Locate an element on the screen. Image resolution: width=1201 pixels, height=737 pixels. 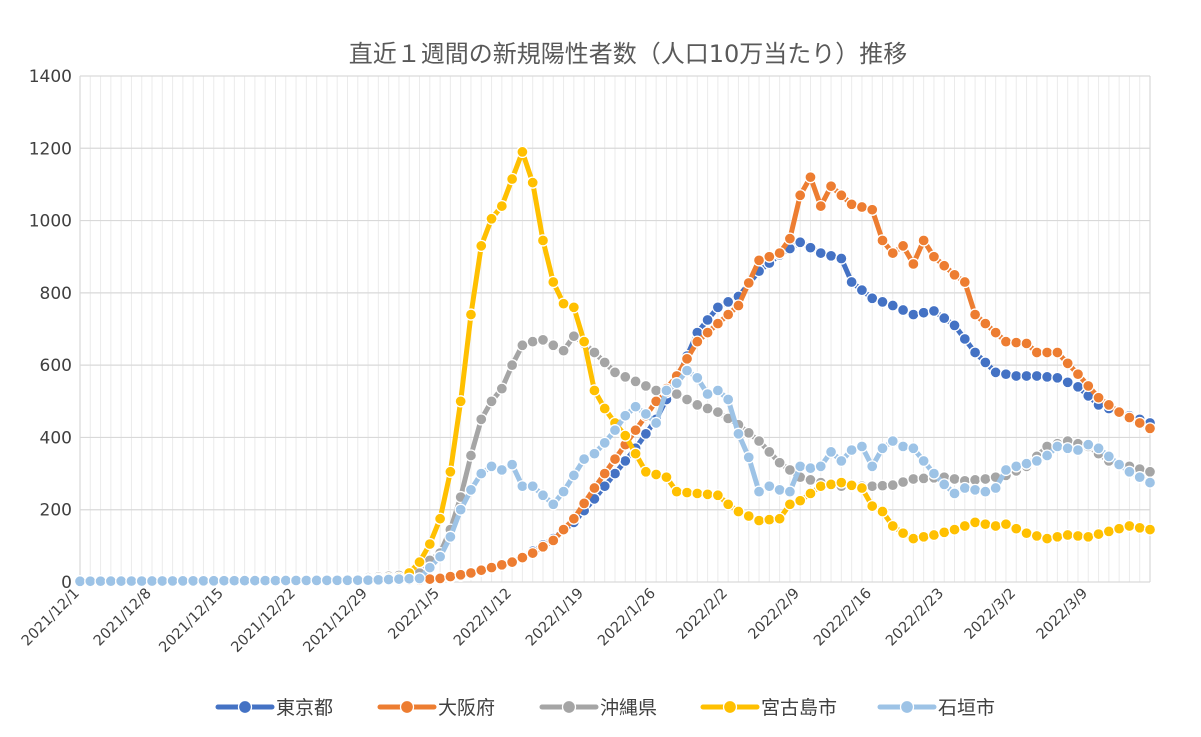
x-tick-label: 2022/2/23 is located at coordinates (915, 618).